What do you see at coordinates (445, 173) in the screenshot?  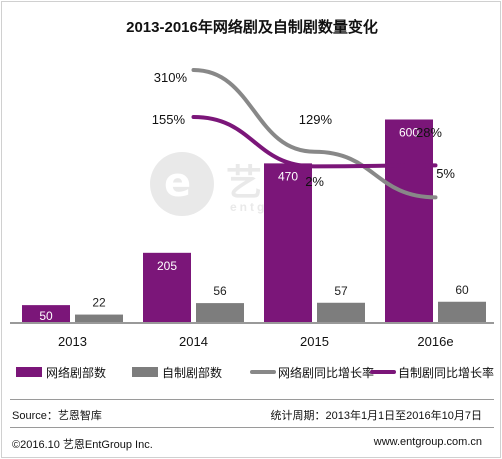 I see `growth-label-self-2016e: 5%` at bounding box center [445, 173].